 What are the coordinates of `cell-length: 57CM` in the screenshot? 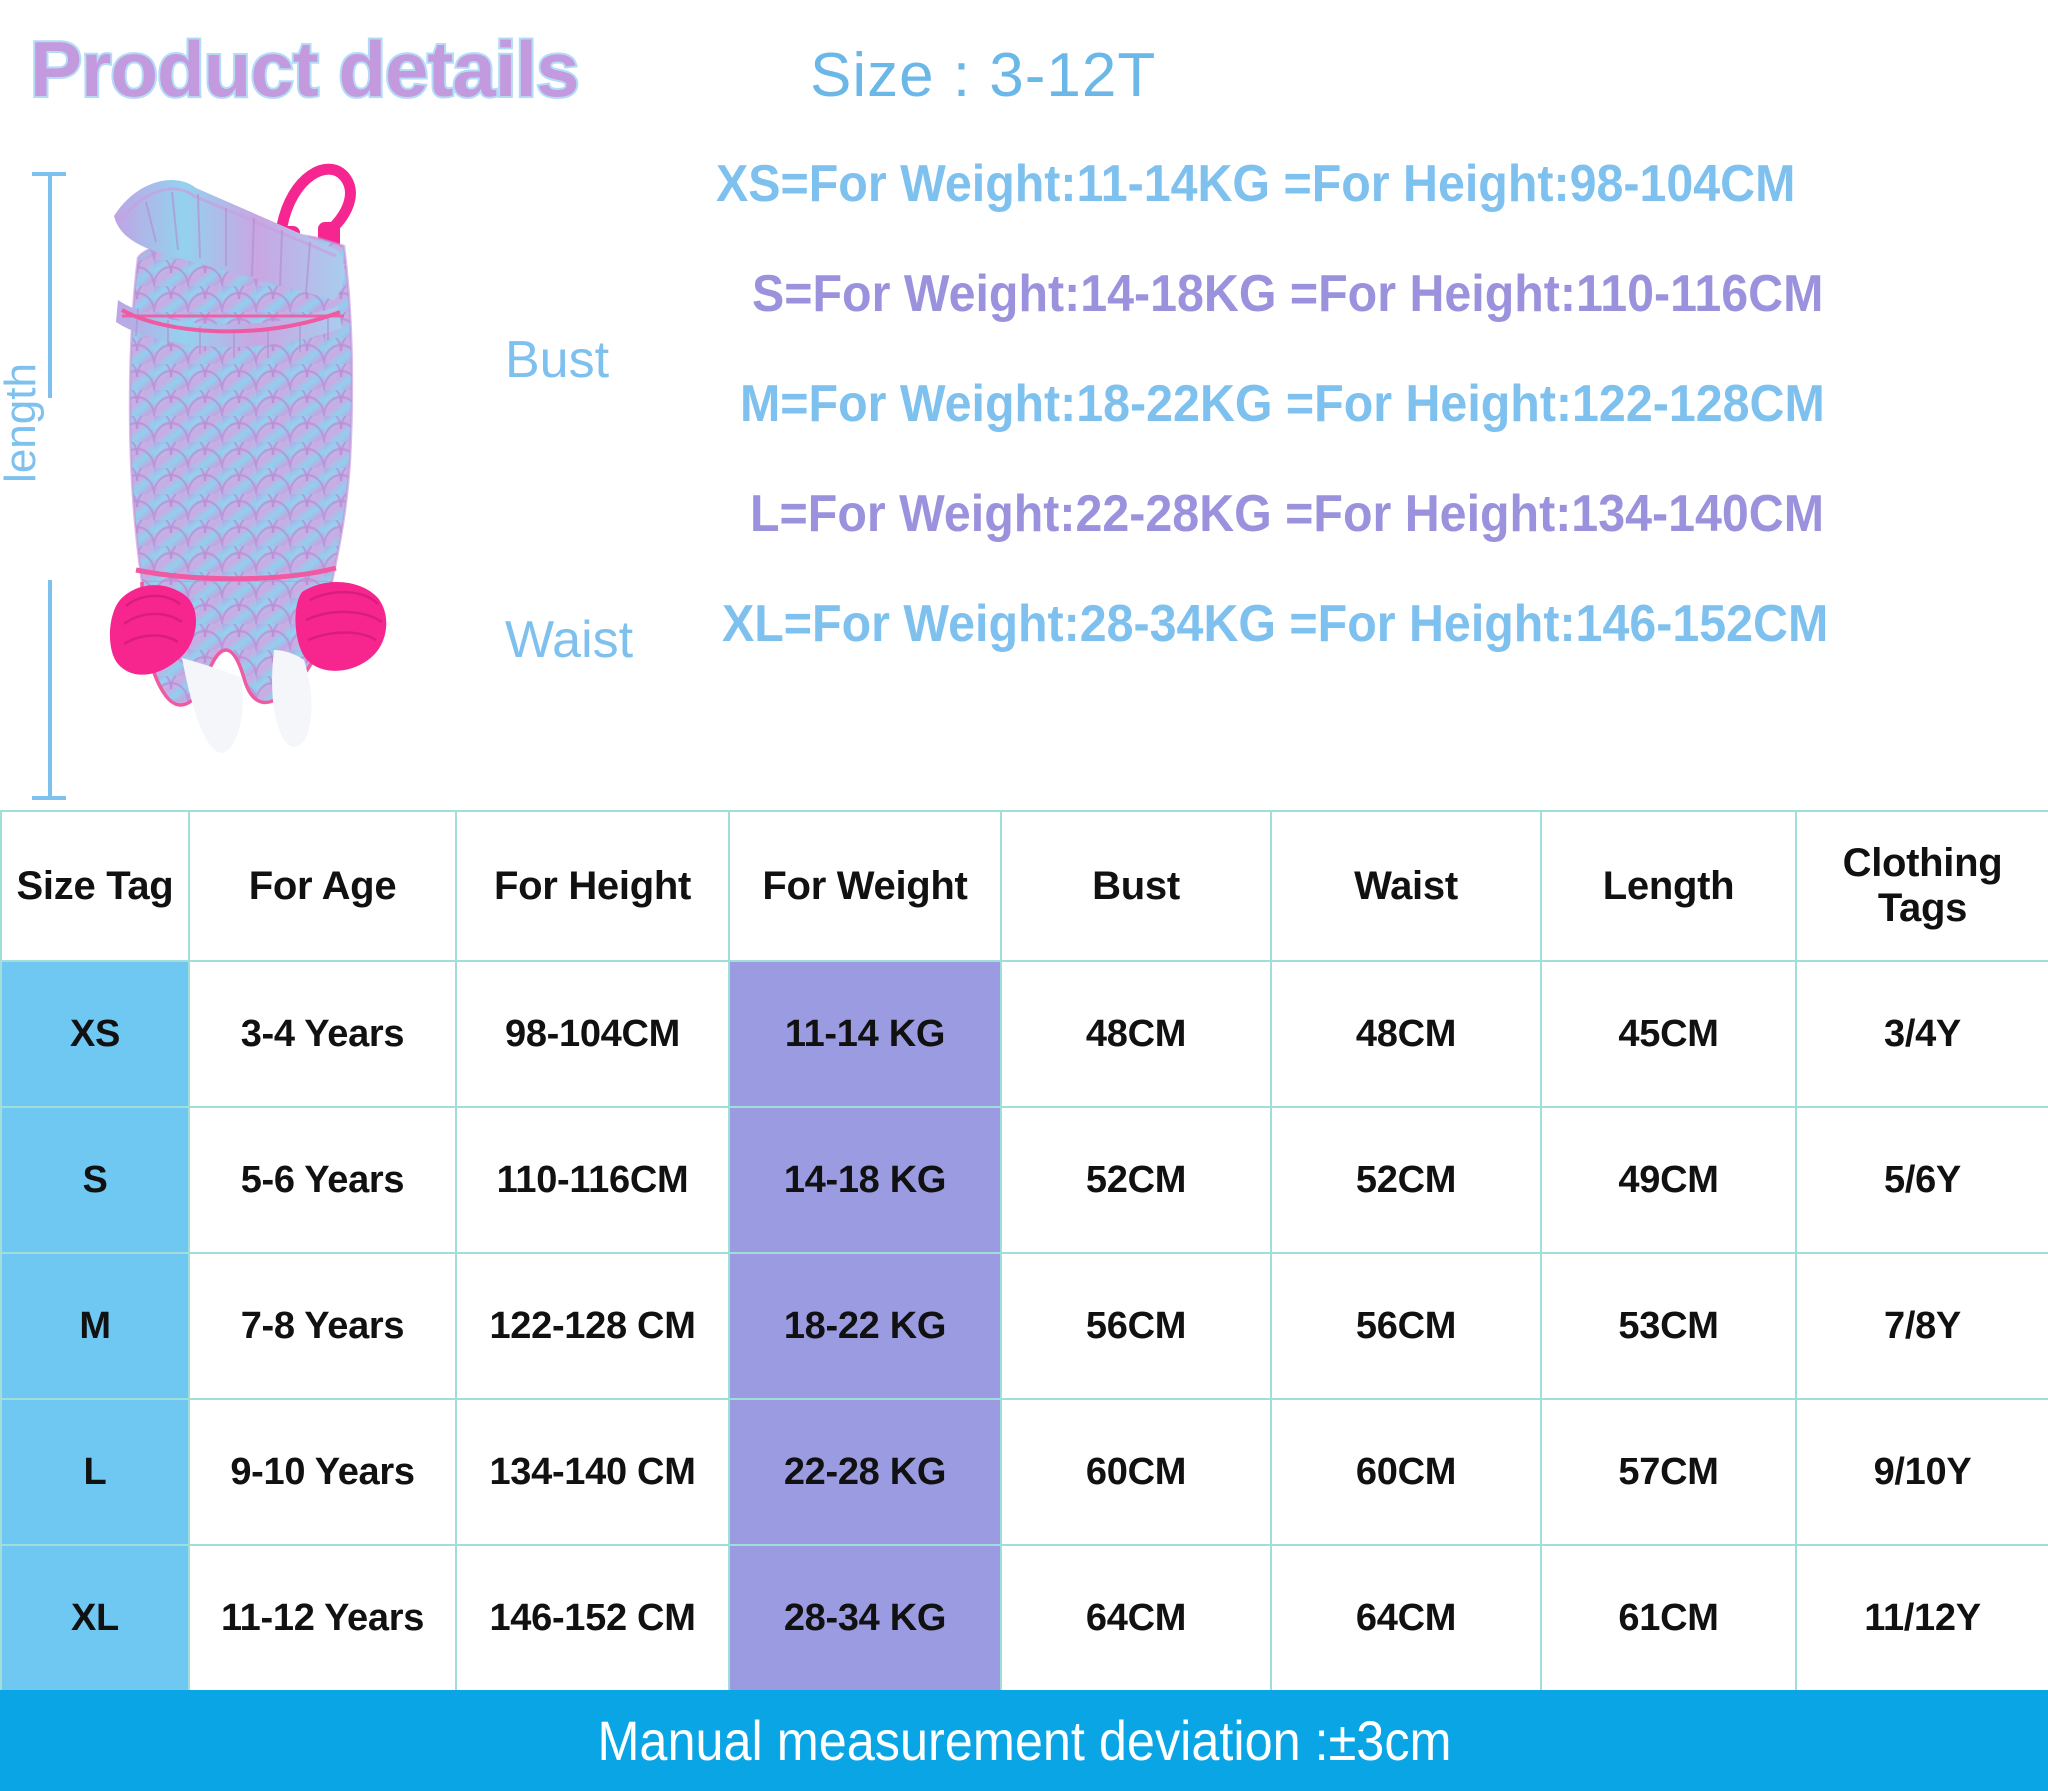 It's located at (1668, 1472).